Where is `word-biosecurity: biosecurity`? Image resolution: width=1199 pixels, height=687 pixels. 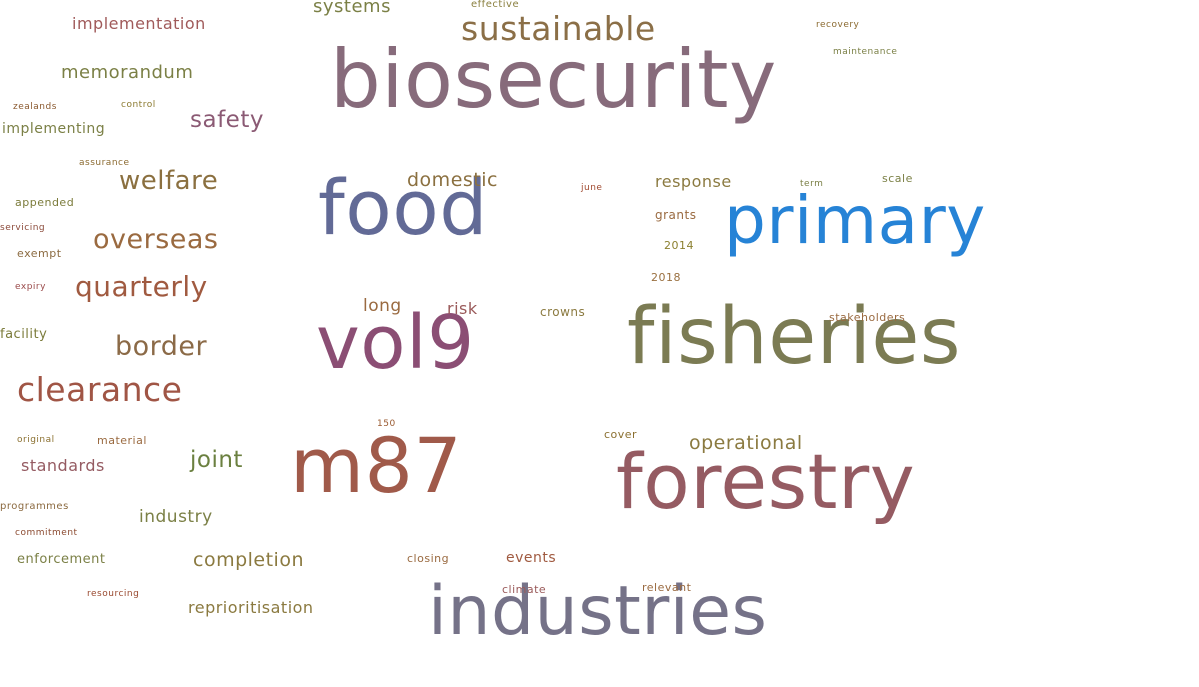 word-biosecurity: biosecurity is located at coordinates (553, 79).